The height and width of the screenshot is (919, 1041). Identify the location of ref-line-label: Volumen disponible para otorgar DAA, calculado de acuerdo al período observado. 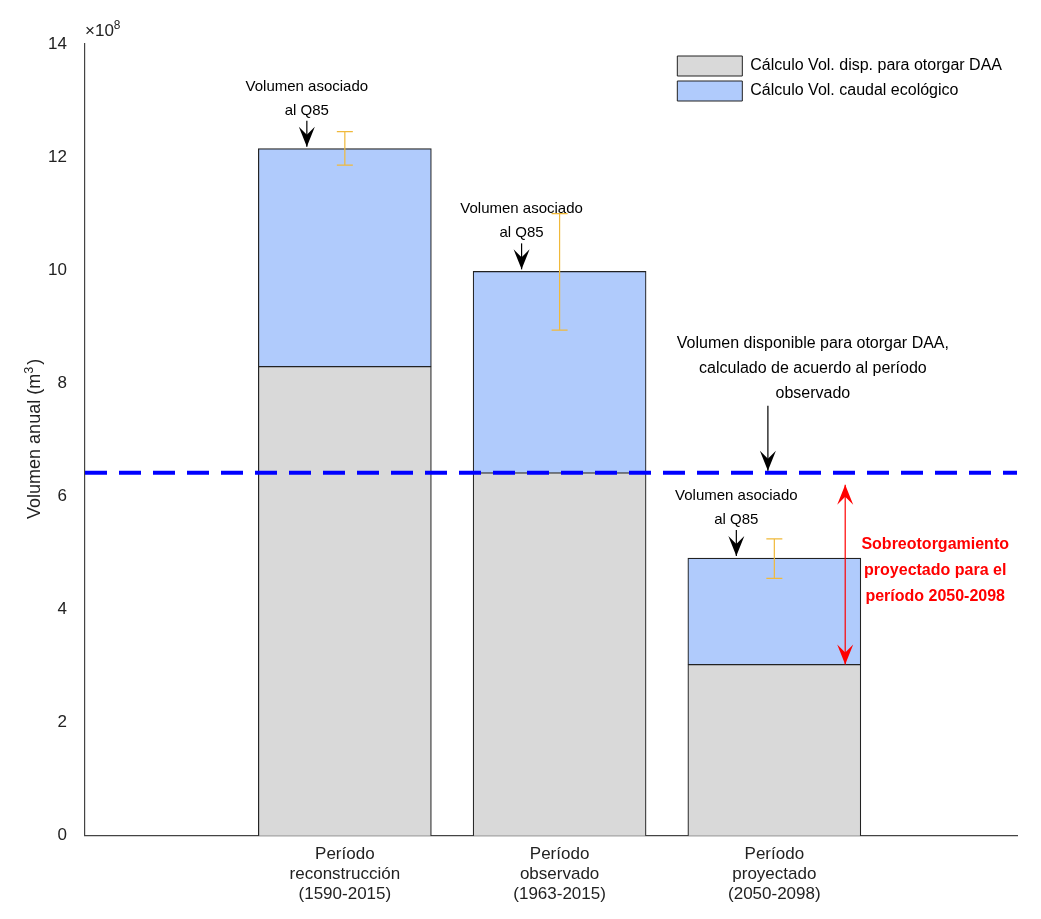
(812, 367).